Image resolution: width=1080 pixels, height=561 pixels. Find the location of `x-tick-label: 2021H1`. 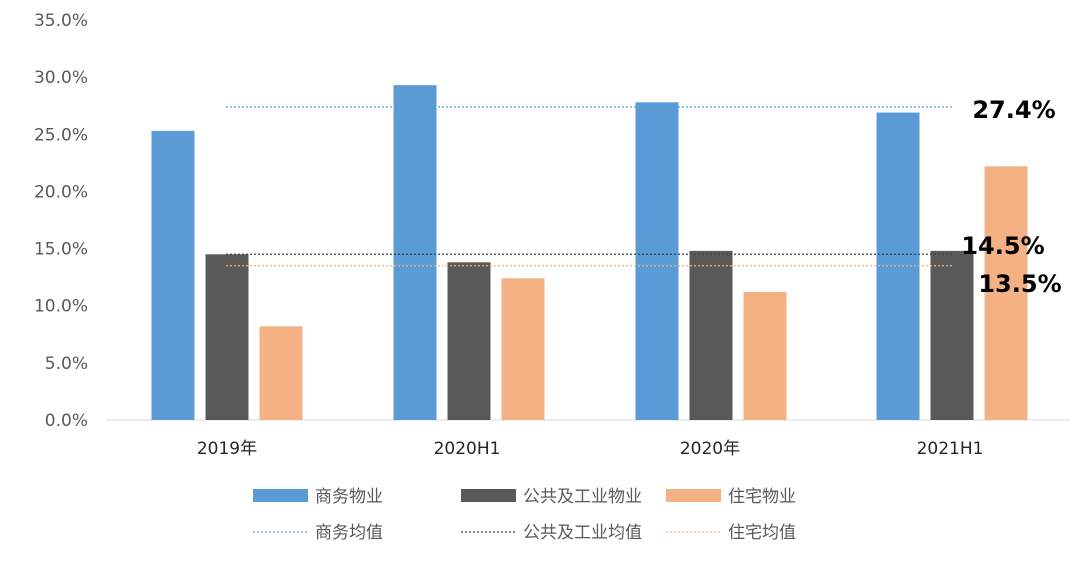

x-tick-label: 2021H1 is located at coordinates (950, 449).